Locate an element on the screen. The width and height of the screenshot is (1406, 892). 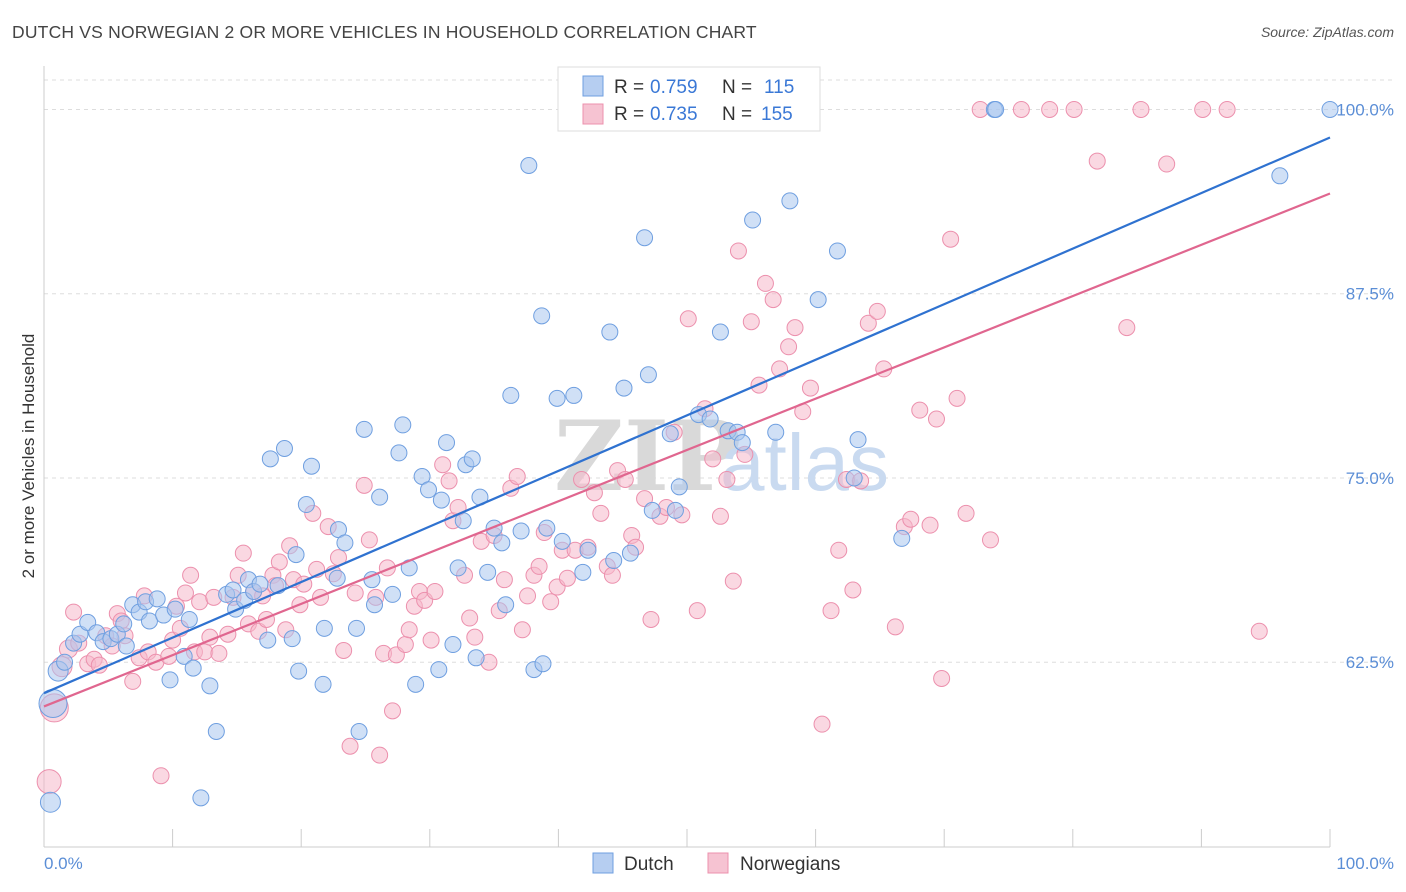
stats-legend: R = 0.759 N = 115 R = 0.735 N = 155 is located at coordinates (689, 99).